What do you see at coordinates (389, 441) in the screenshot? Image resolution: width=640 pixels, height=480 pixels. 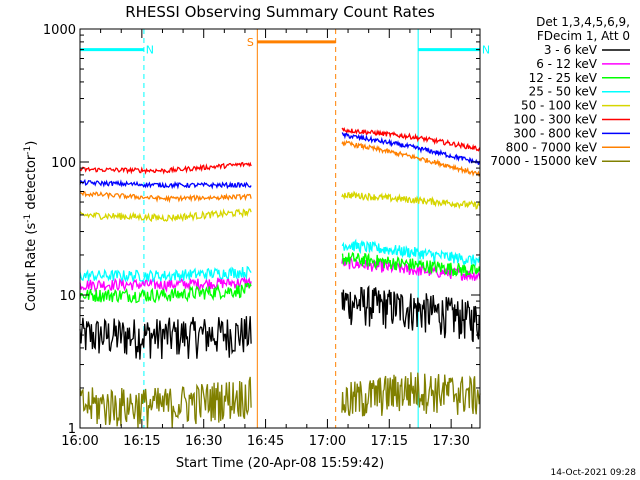 I see `x-tick-label: 17:15` at bounding box center [389, 441].